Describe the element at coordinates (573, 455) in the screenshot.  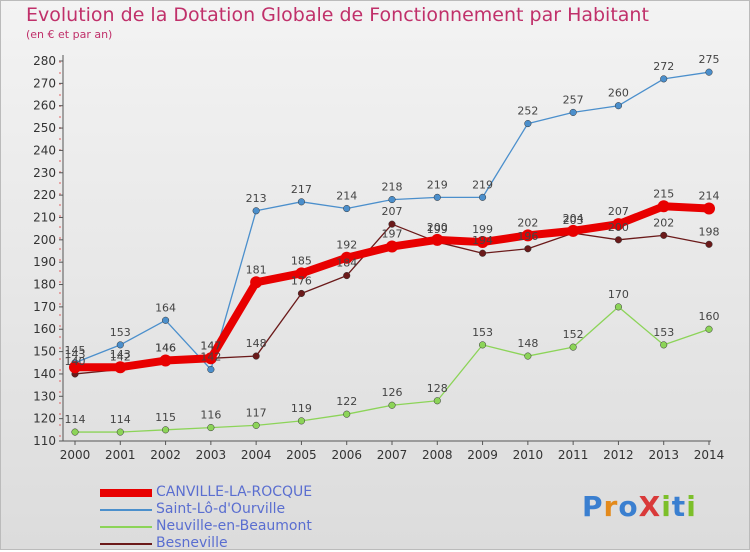
I see `x-tick-label: 2011` at that location.